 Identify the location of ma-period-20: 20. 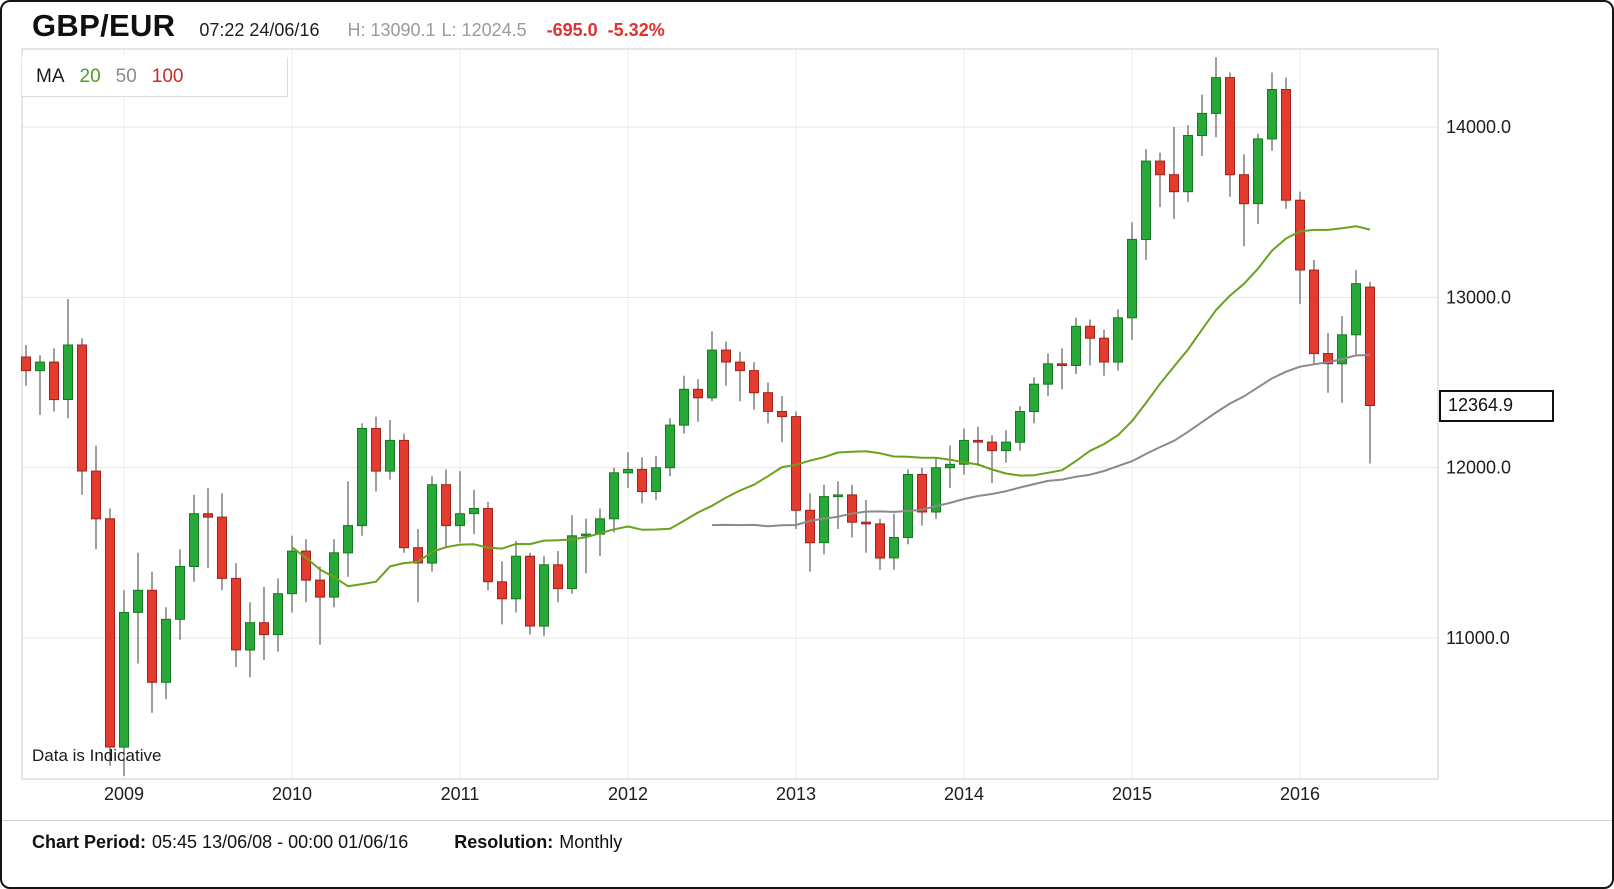
(90, 76).